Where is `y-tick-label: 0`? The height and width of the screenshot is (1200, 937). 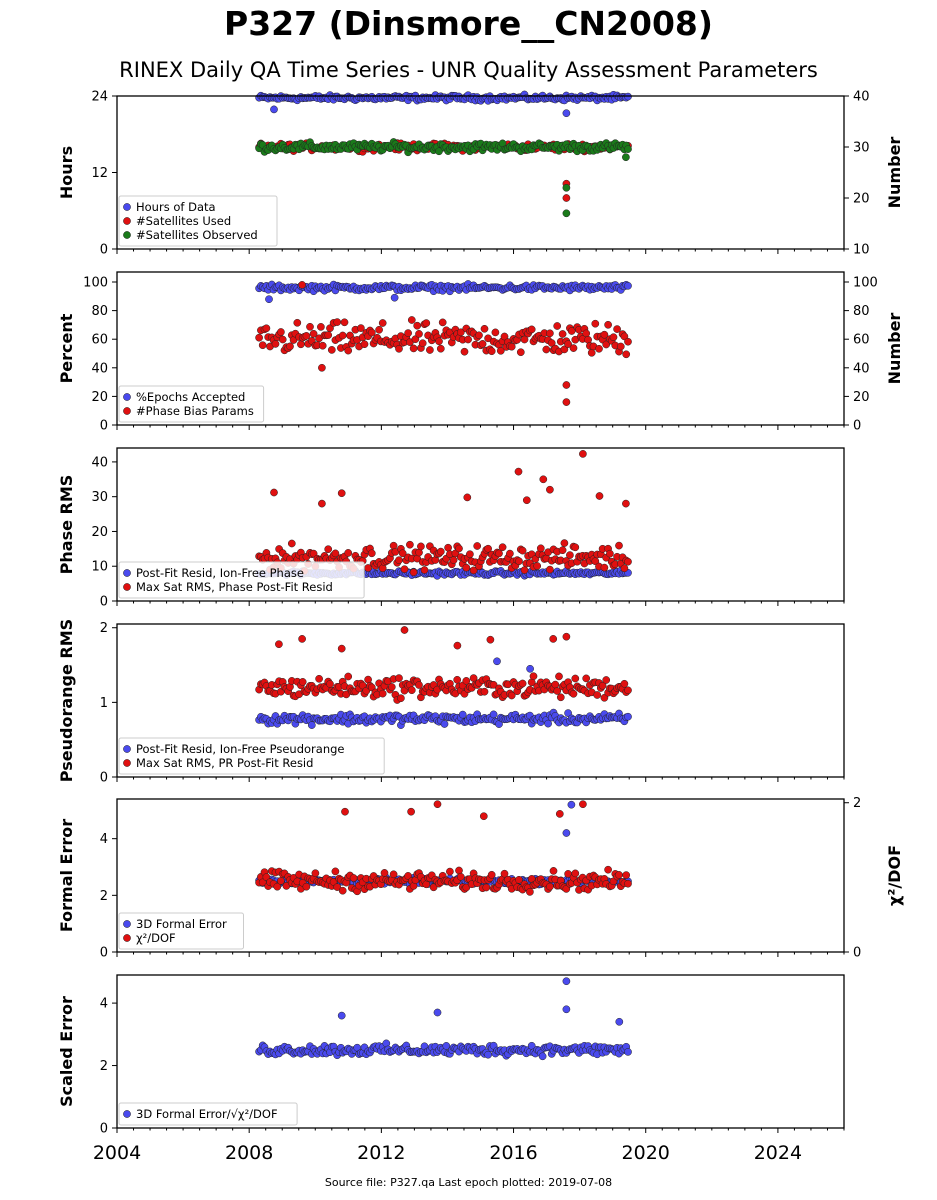 y-tick-label: 0 is located at coordinates (104, 250).